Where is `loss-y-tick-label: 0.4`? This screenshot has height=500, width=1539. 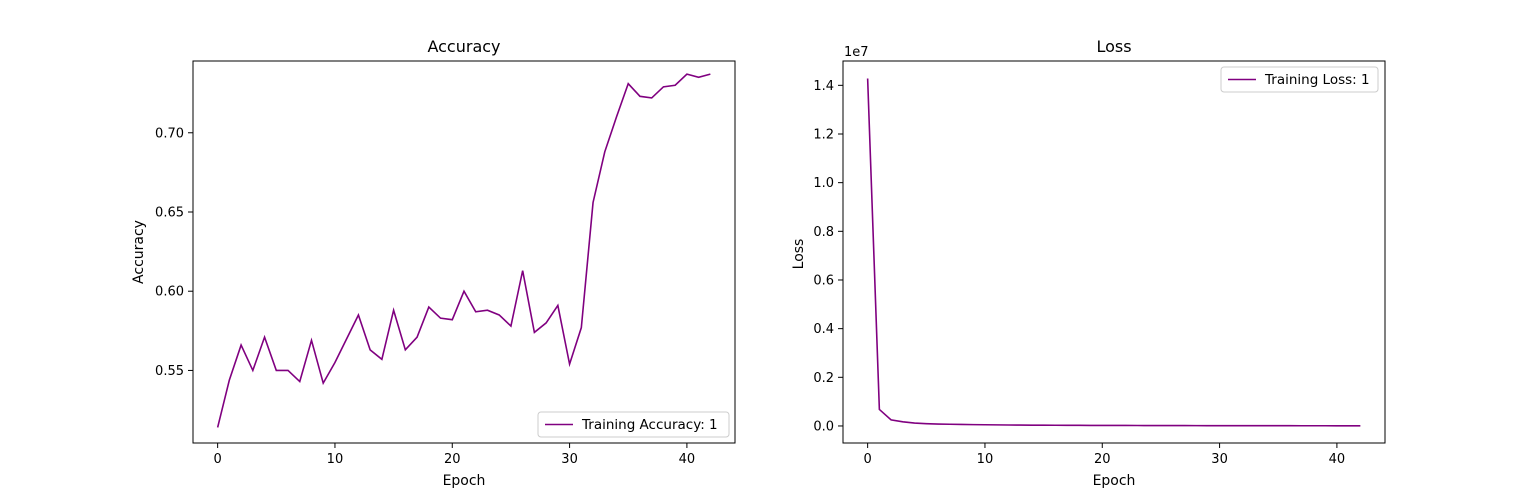
loss-y-tick-label: 0.4 is located at coordinates (823, 329).